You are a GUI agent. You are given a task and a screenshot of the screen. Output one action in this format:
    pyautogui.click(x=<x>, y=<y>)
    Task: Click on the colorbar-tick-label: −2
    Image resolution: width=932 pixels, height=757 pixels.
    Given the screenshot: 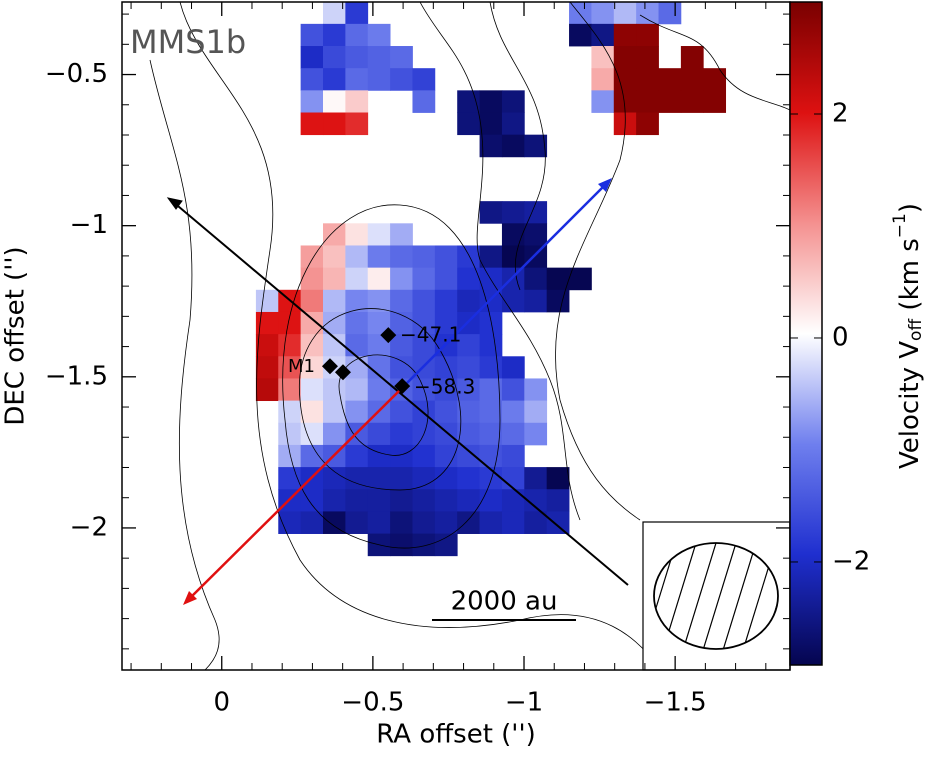 What is the action you would take?
    pyautogui.click(x=851, y=561)
    